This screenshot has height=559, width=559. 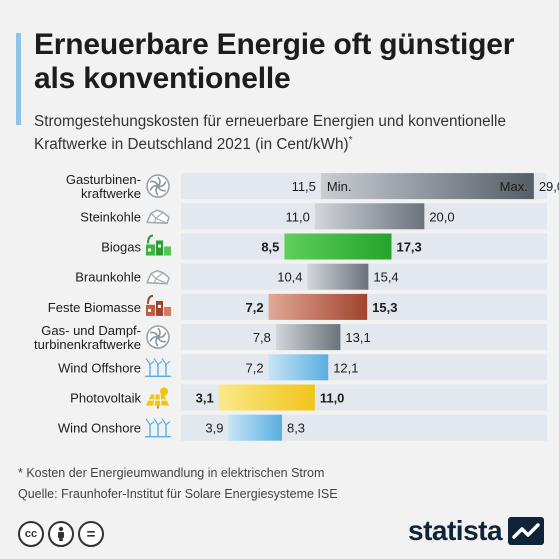 I want to click on category-label: Wind Offshore, so click(x=99, y=367).